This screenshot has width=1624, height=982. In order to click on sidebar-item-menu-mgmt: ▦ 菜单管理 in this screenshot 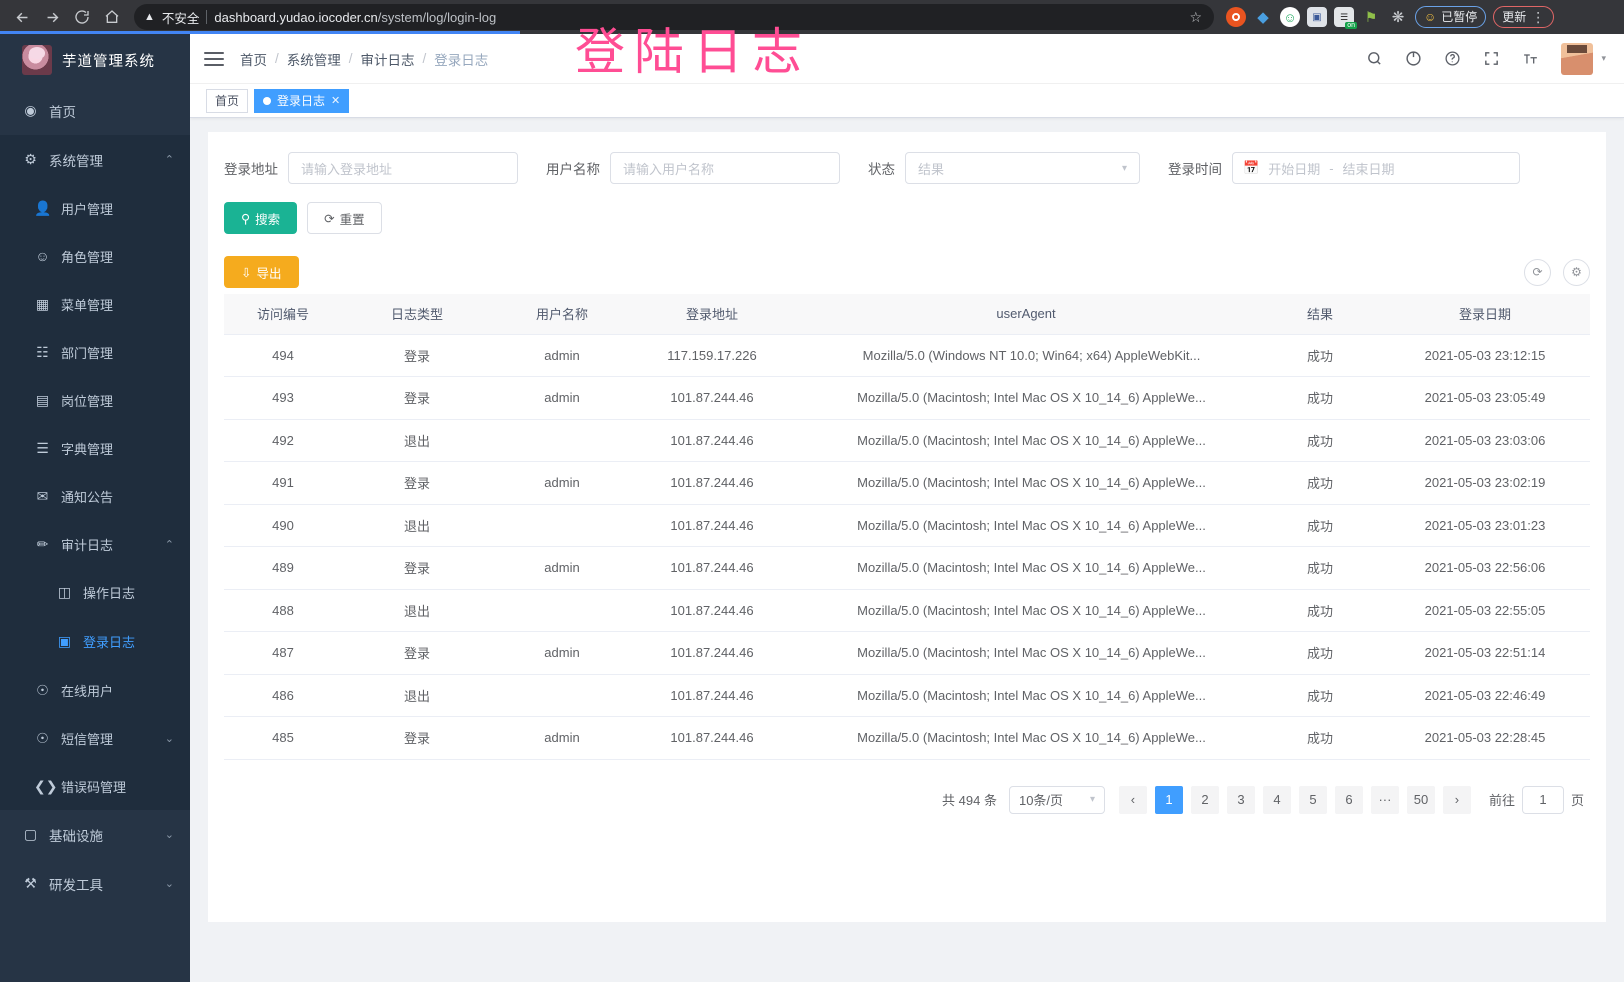, I will do `click(95, 304)`.